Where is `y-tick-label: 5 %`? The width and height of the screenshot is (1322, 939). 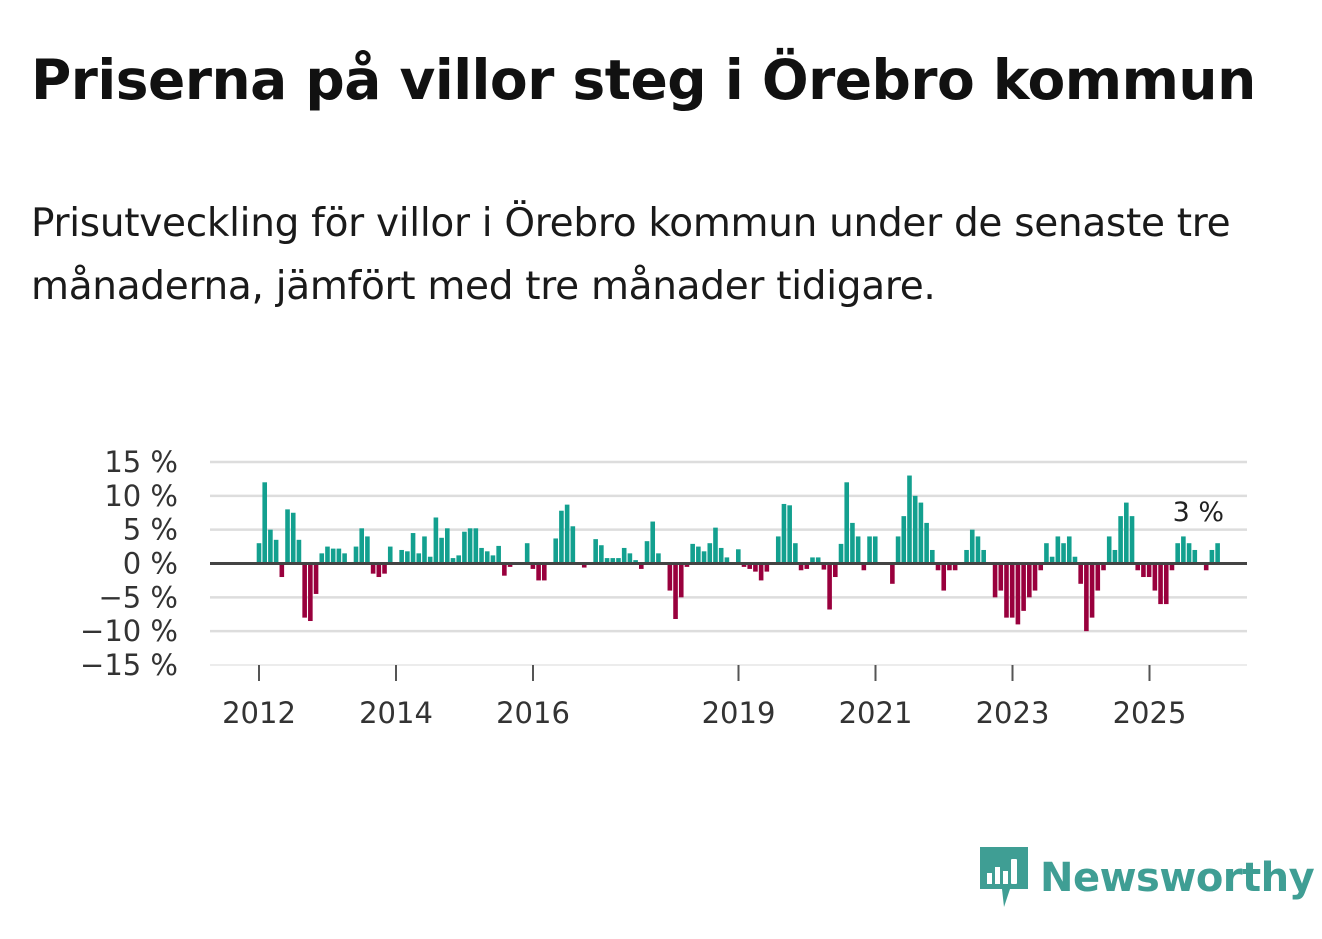 y-tick-label: 5 % is located at coordinates (150, 530).